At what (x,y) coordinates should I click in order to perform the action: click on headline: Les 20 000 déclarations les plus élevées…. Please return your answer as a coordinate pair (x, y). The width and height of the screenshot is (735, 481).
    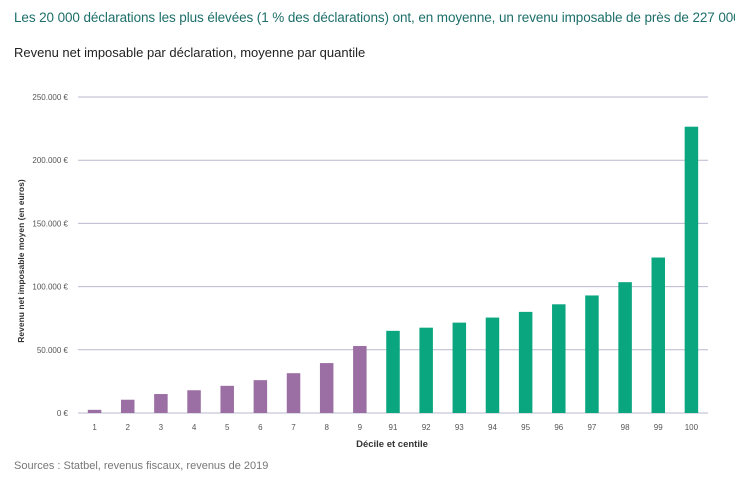
    Looking at the image, I should click on (374, 17).